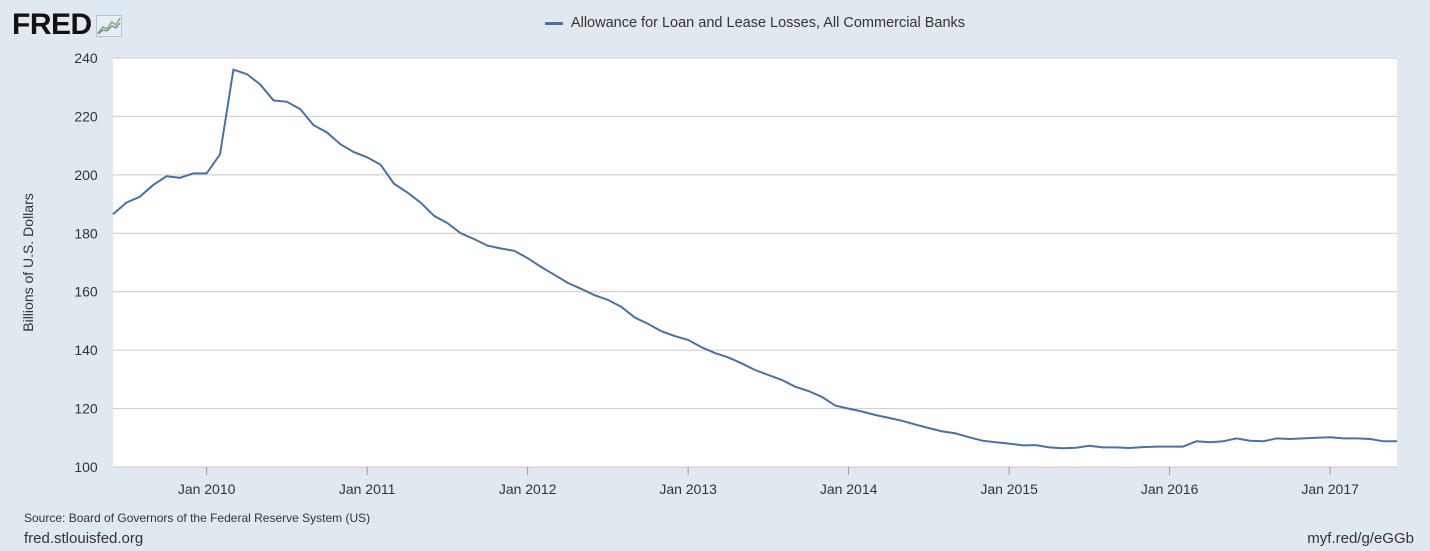 This screenshot has width=1430, height=551. Describe the element at coordinates (1360, 538) in the screenshot. I see `short-link: myf.red/g/eGGb` at that location.